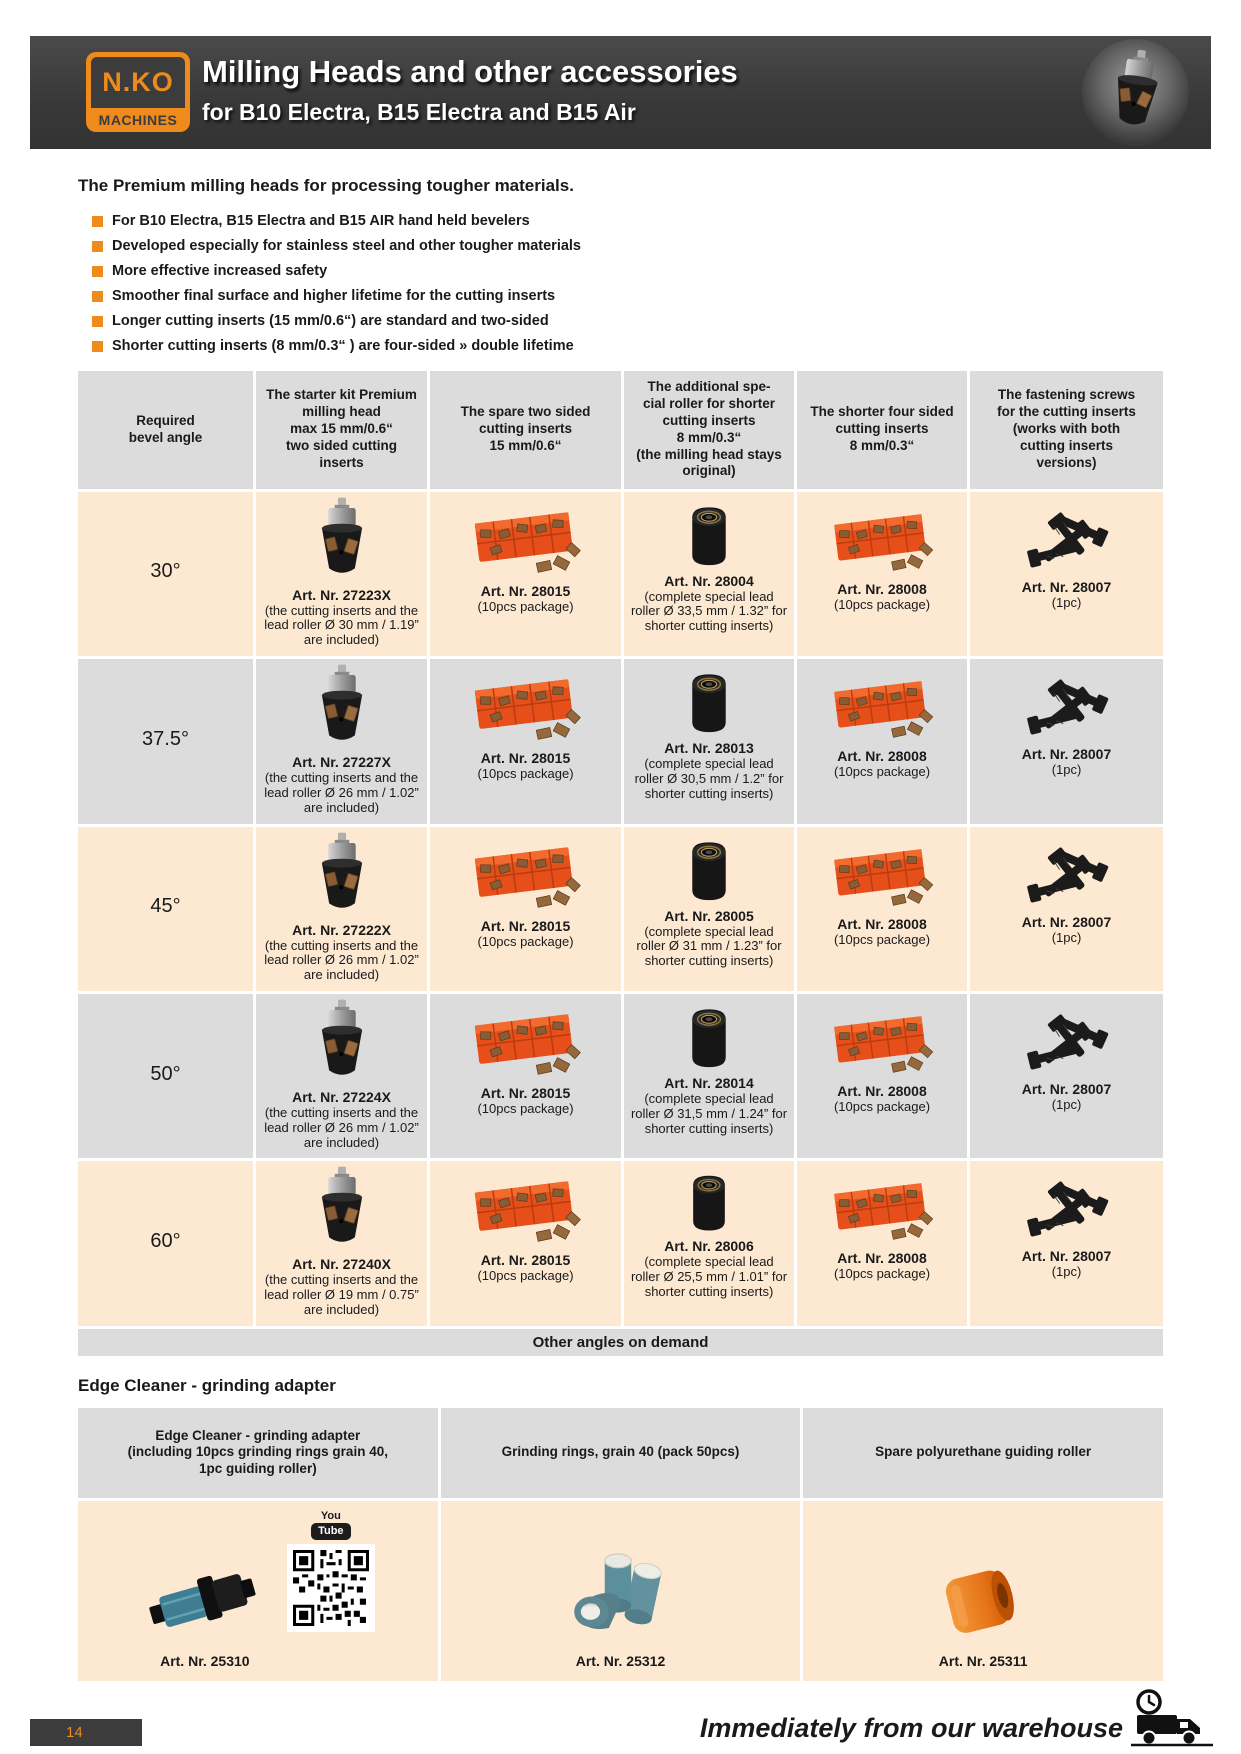 The image size is (1241, 1754). I want to click on bevel-angle-value: 45°, so click(165, 906).